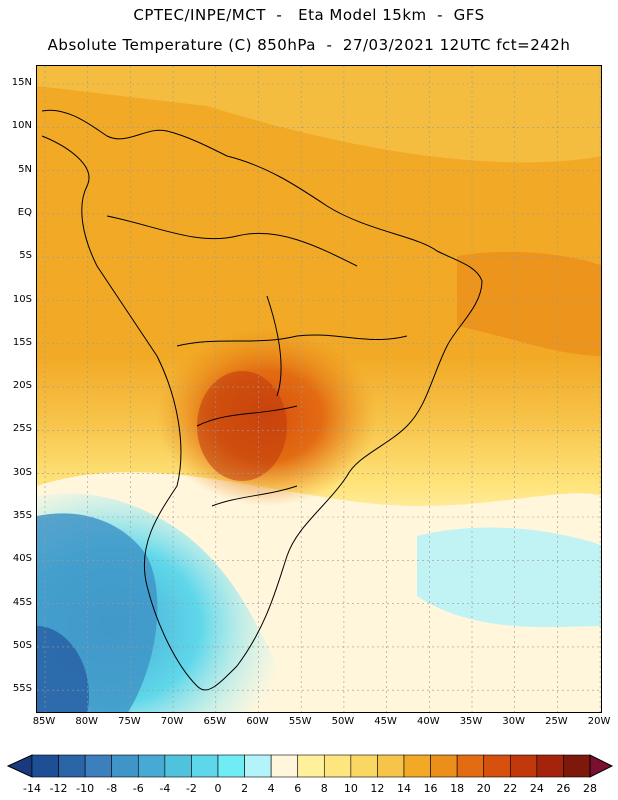 Image resolution: width=618 pixels, height=800 pixels. What do you see at coordinates (324, 788) in the screenshot?
I see `colorbar-label: 8` at bounding box center [324, 788].